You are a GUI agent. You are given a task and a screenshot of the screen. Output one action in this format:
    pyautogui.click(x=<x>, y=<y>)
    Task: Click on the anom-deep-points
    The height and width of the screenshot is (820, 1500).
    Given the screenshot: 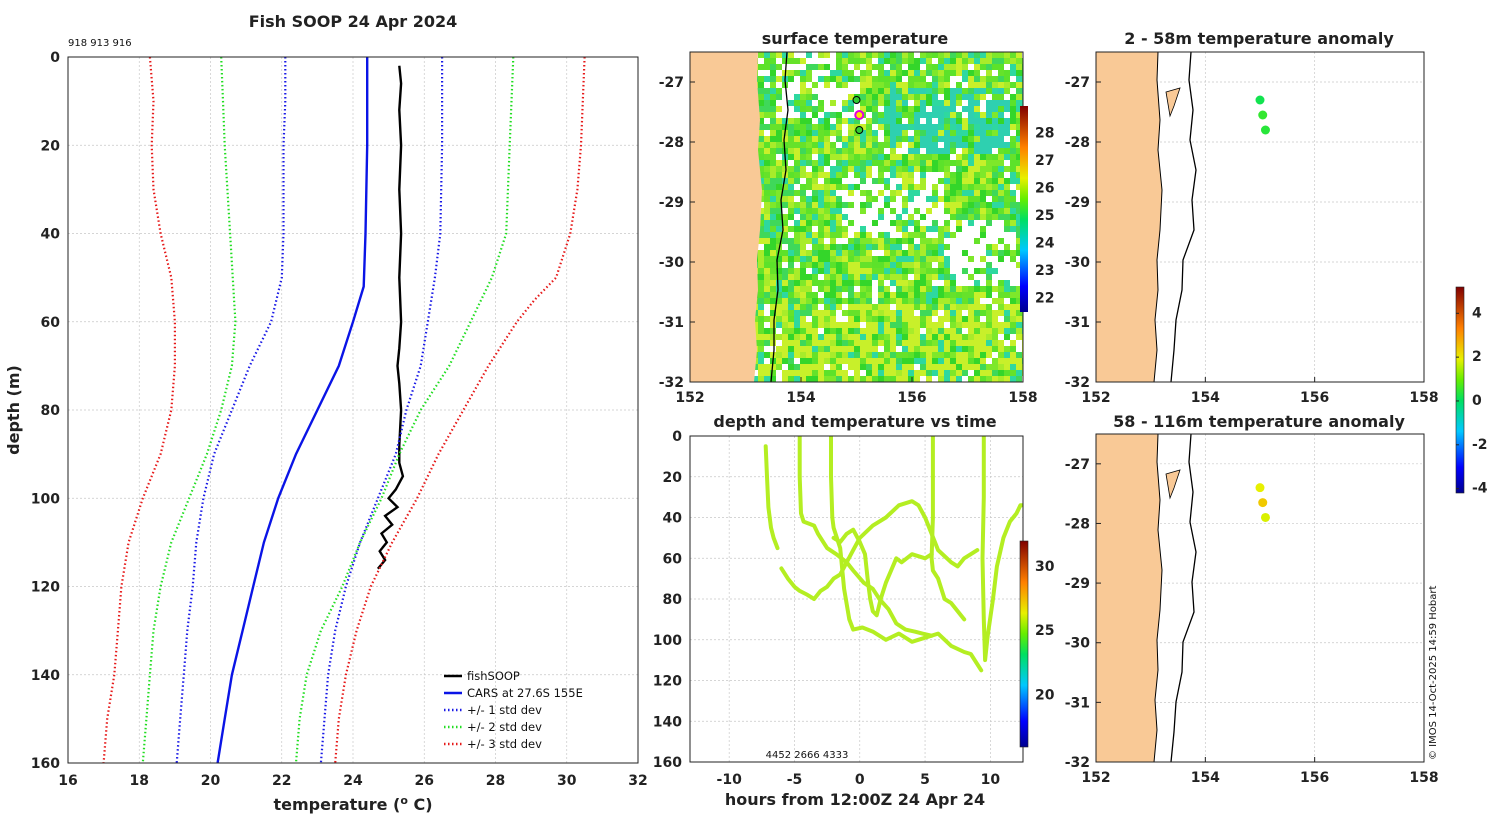 What is the action you would take?
    pyautogui.click(x=1262, y=502)
    